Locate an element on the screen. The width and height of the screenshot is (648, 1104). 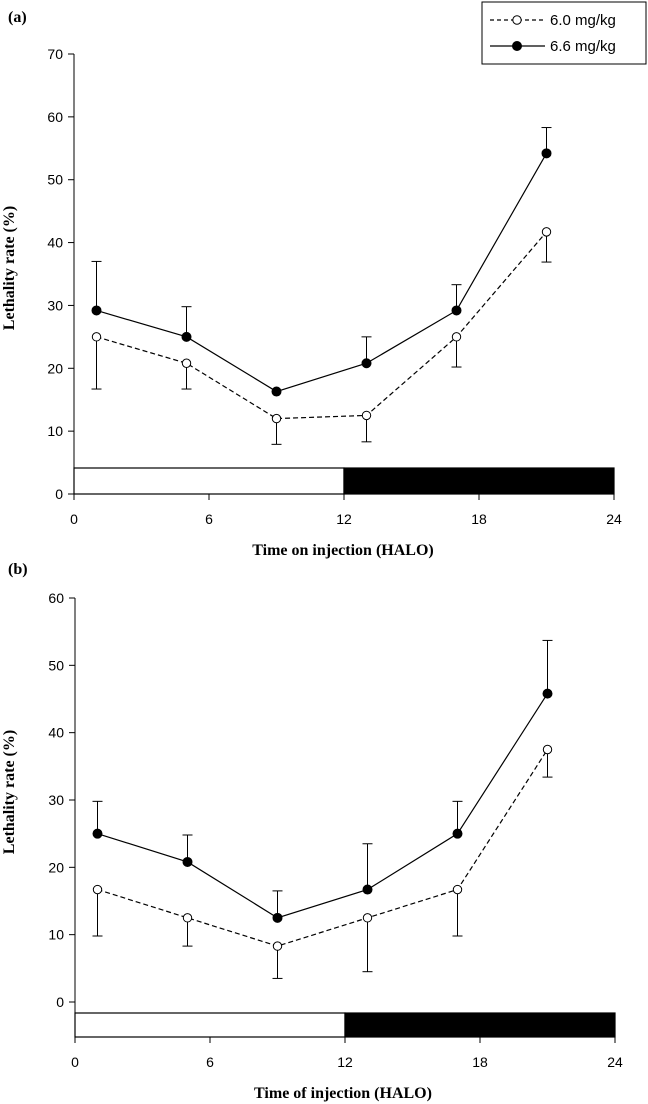
legend-label: 6.0 mg/kg is located at coordinates (583, 20).